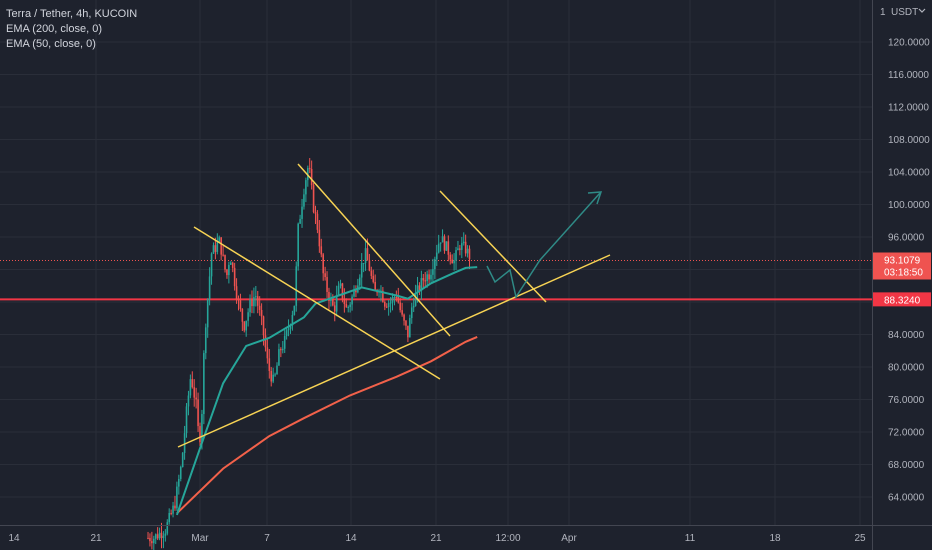 The image size is (932, 550). I want to click on price-tick-label: 84.0000, so click(906, 335).